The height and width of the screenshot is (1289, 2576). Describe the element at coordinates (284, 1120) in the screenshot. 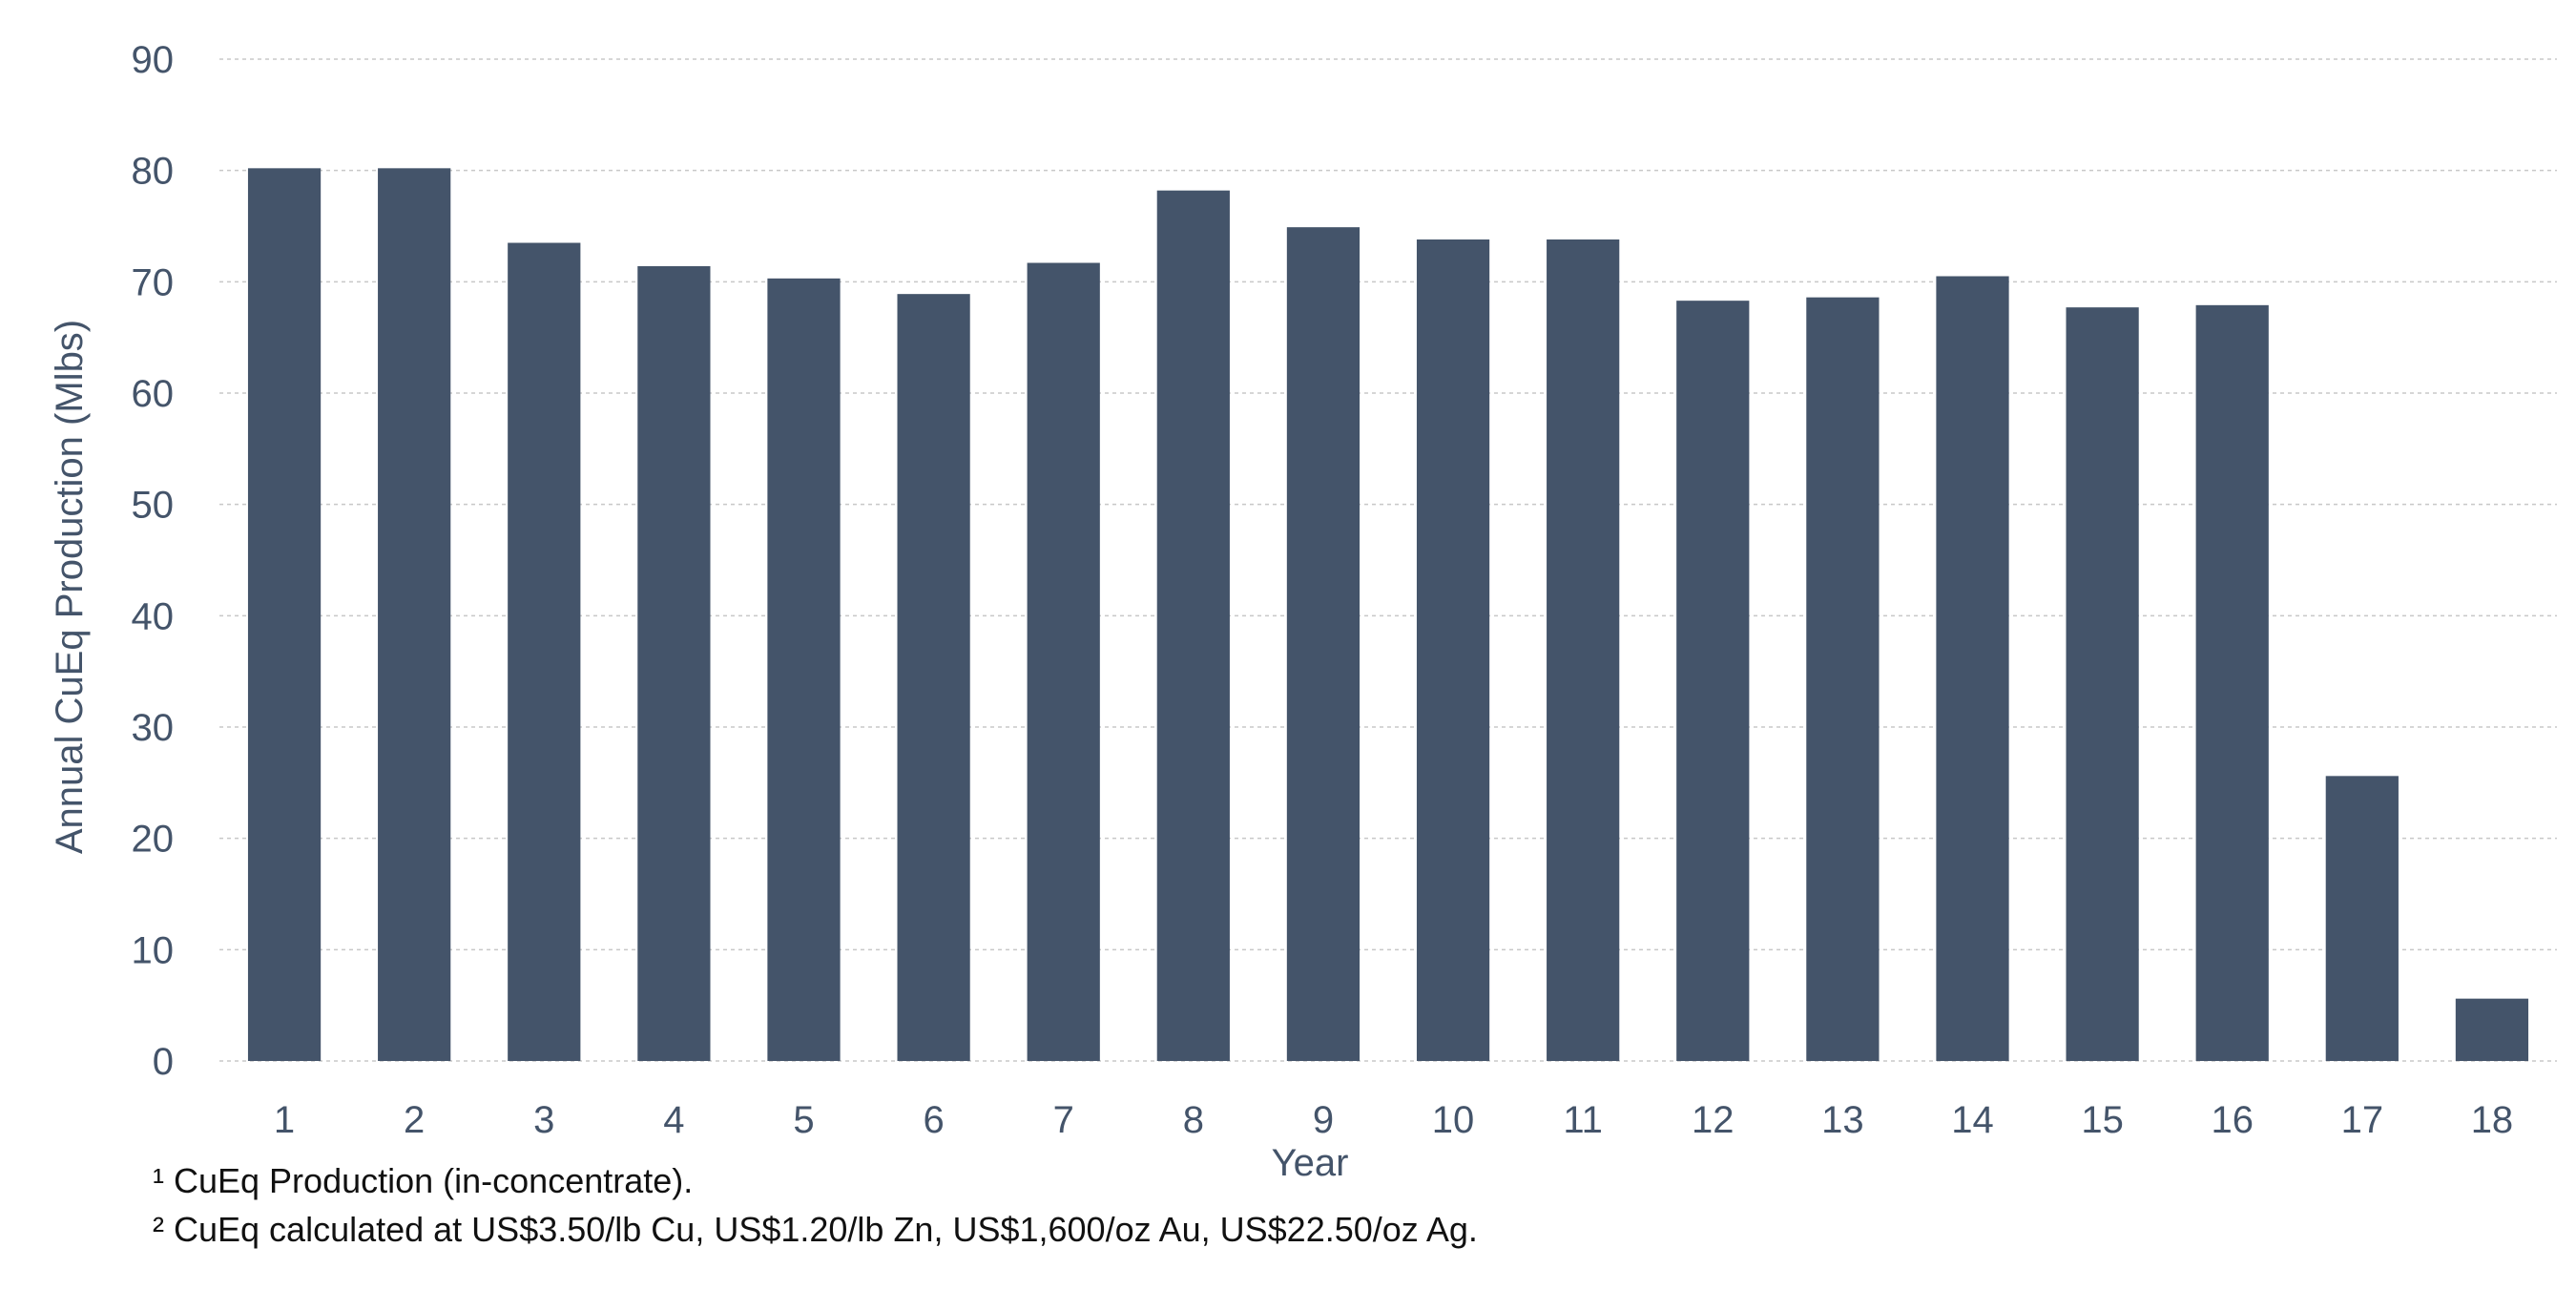

I see `x-tick-label: 1` at that location.